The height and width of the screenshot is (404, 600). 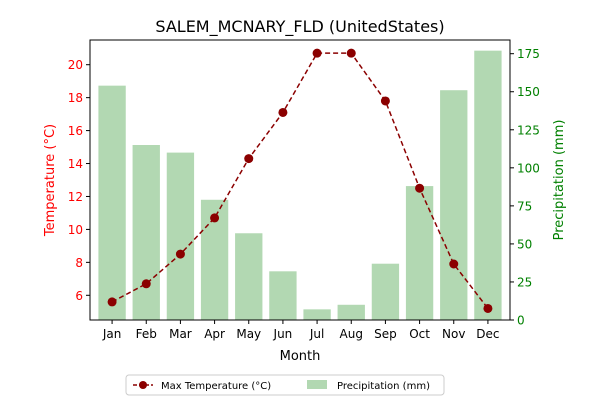 What do you see at coordinates (79, 296) in the screenshot?
I see `left-axis-tick-label: 6` at bounding box center [79, 296].